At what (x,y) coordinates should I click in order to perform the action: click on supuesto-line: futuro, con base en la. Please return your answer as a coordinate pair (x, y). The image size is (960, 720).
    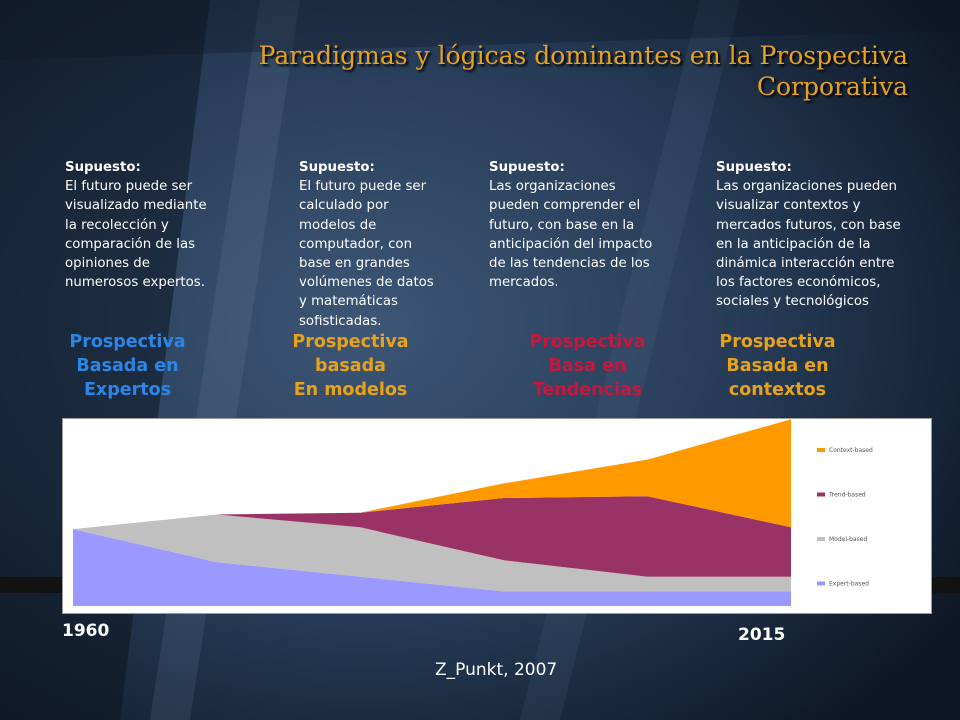
    Looking at the image, I should click on (562, 225).